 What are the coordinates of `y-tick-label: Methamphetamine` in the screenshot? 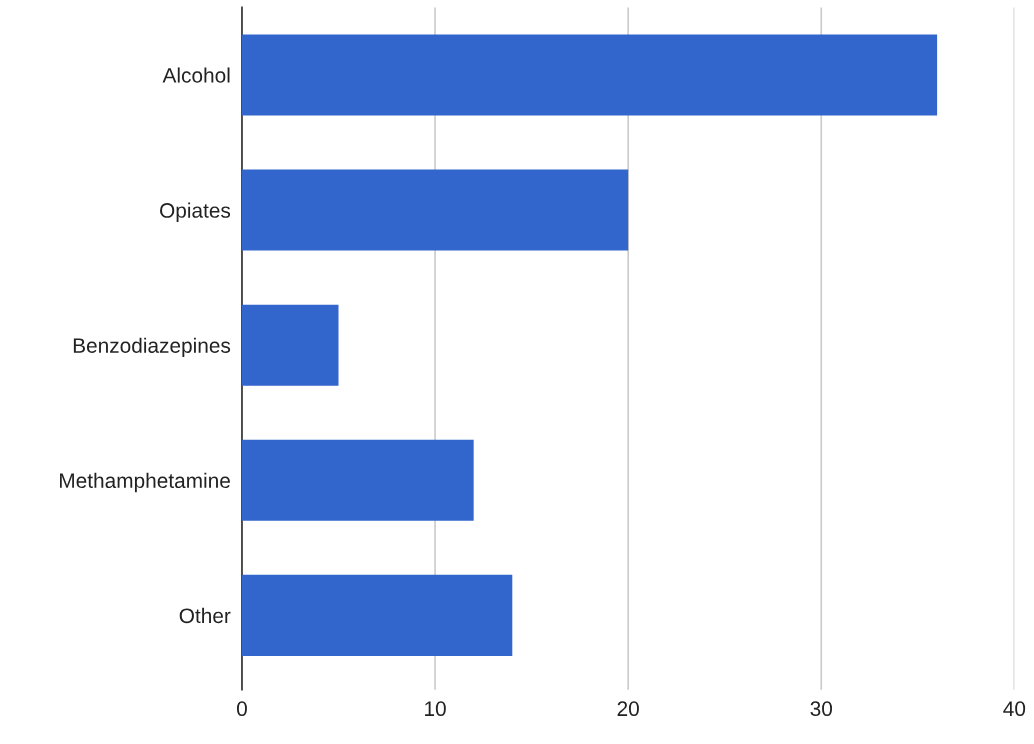 It's located at (145, 482).